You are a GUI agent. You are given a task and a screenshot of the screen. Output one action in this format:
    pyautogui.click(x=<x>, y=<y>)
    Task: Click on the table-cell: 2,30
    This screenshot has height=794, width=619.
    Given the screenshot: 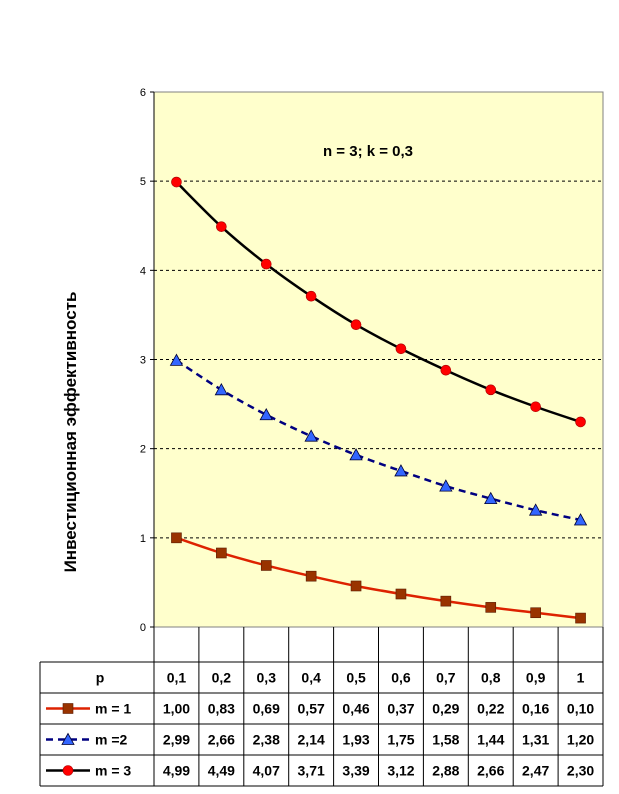 What is the action you would take?
    pyautogui.click(x=580, y=771)
    